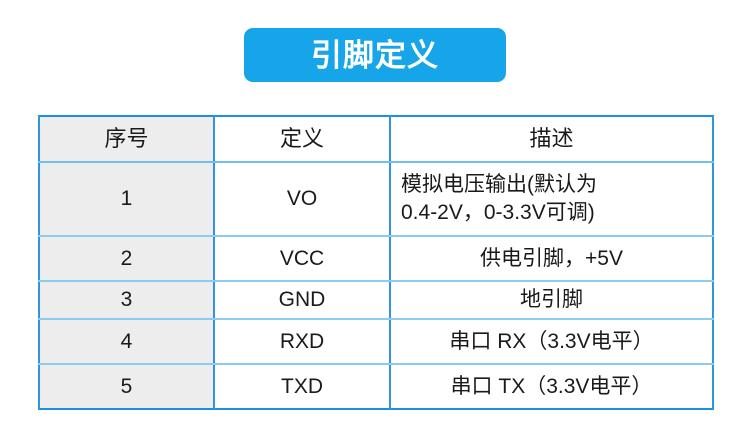 The width and height of the screenshot is (750, 426). I want to click on table-row: 4 RXD 串口 RX（3.3V电平）, so click(376, 341).